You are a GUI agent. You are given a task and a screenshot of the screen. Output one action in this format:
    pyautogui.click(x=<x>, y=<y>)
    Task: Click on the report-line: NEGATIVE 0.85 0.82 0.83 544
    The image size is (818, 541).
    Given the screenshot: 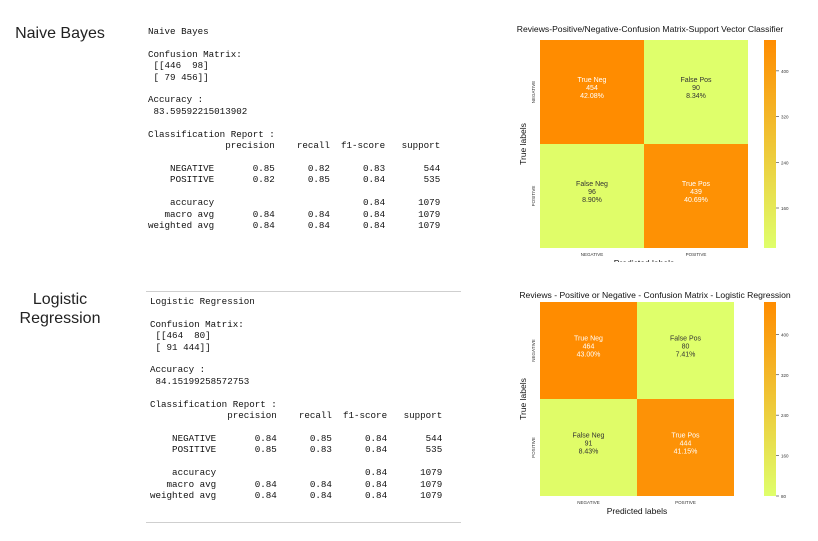 What is the action you would take?
    pyautogui.click(x=294, y=168)
    